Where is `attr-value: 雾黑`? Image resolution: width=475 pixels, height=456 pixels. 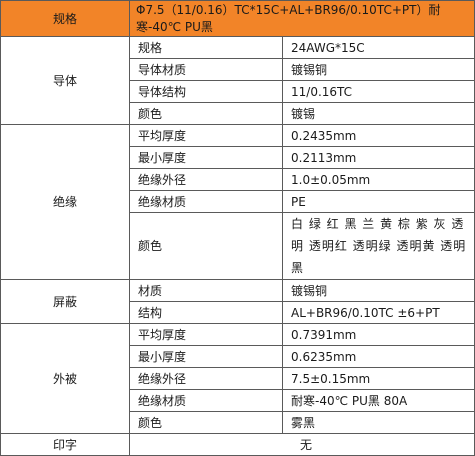 attr-value: 雾黑 is located at coordinates (378, 422).